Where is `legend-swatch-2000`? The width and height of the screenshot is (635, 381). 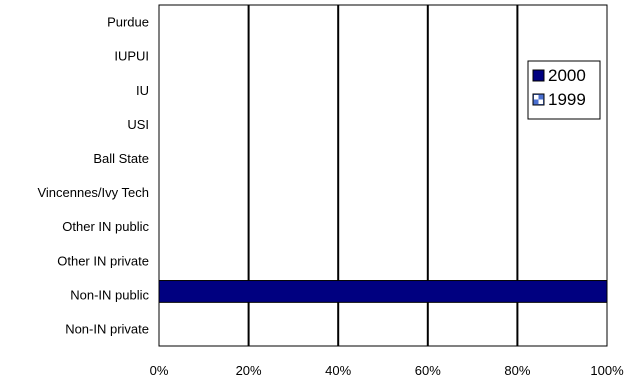 legend-swatch-2000 is located at coordinates (538, 75).